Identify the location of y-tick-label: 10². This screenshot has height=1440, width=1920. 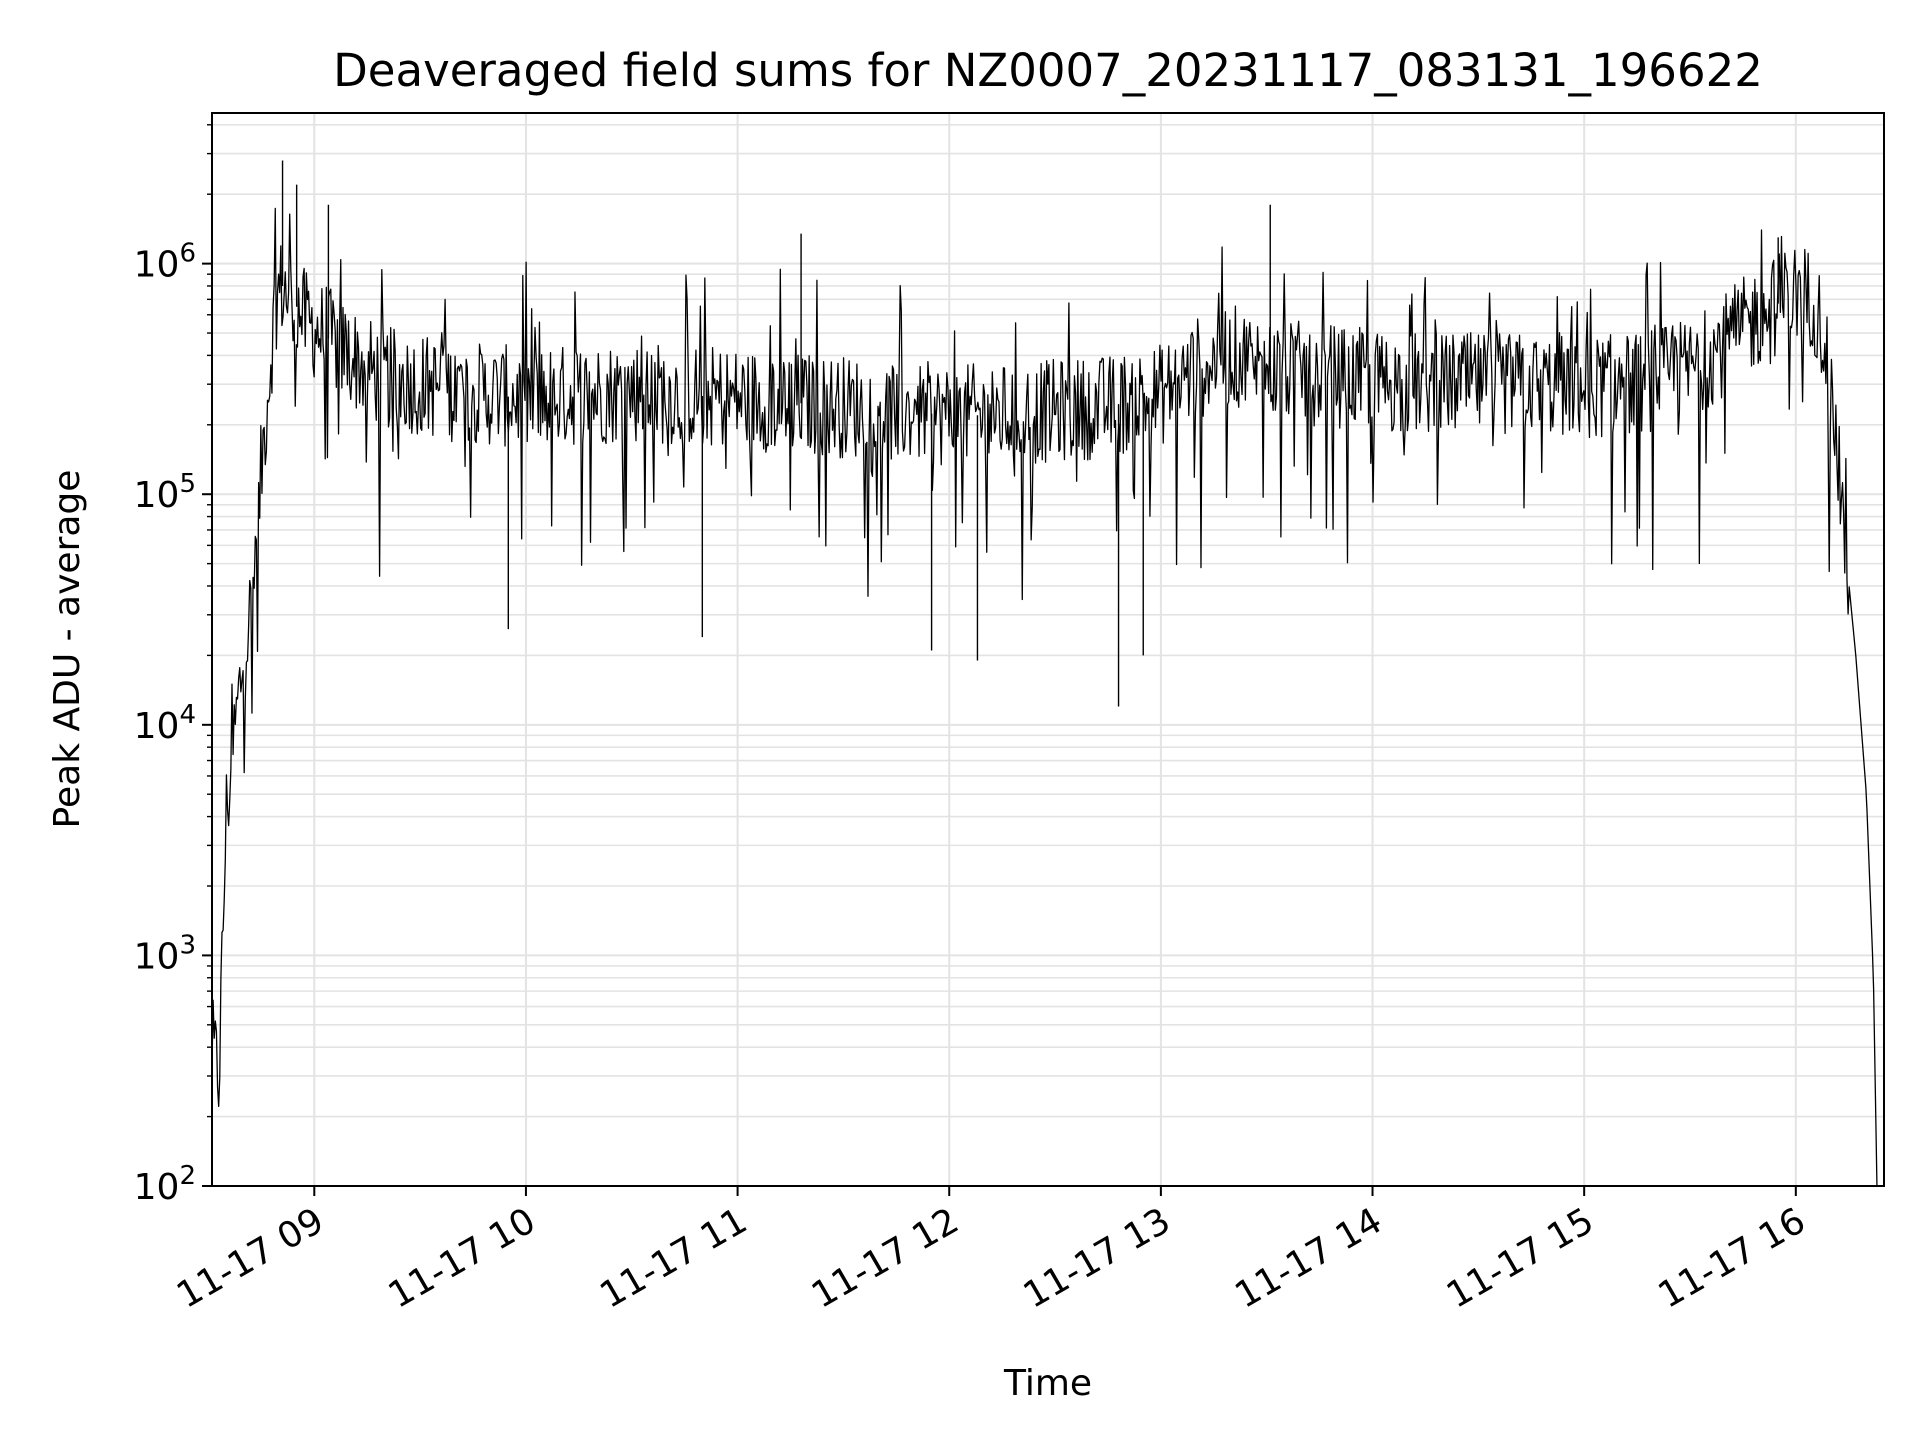
(165, 1184).